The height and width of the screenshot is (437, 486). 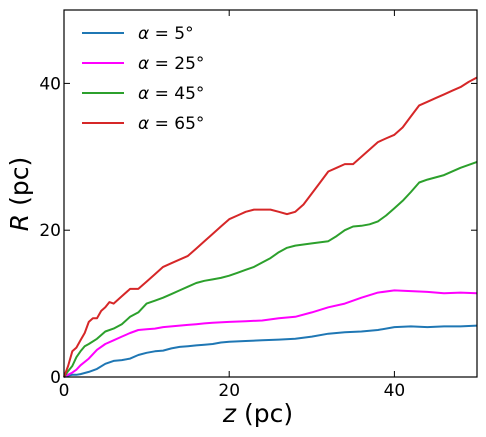 I want to click on x-tick-label: 20, so click(x=229, y=391).